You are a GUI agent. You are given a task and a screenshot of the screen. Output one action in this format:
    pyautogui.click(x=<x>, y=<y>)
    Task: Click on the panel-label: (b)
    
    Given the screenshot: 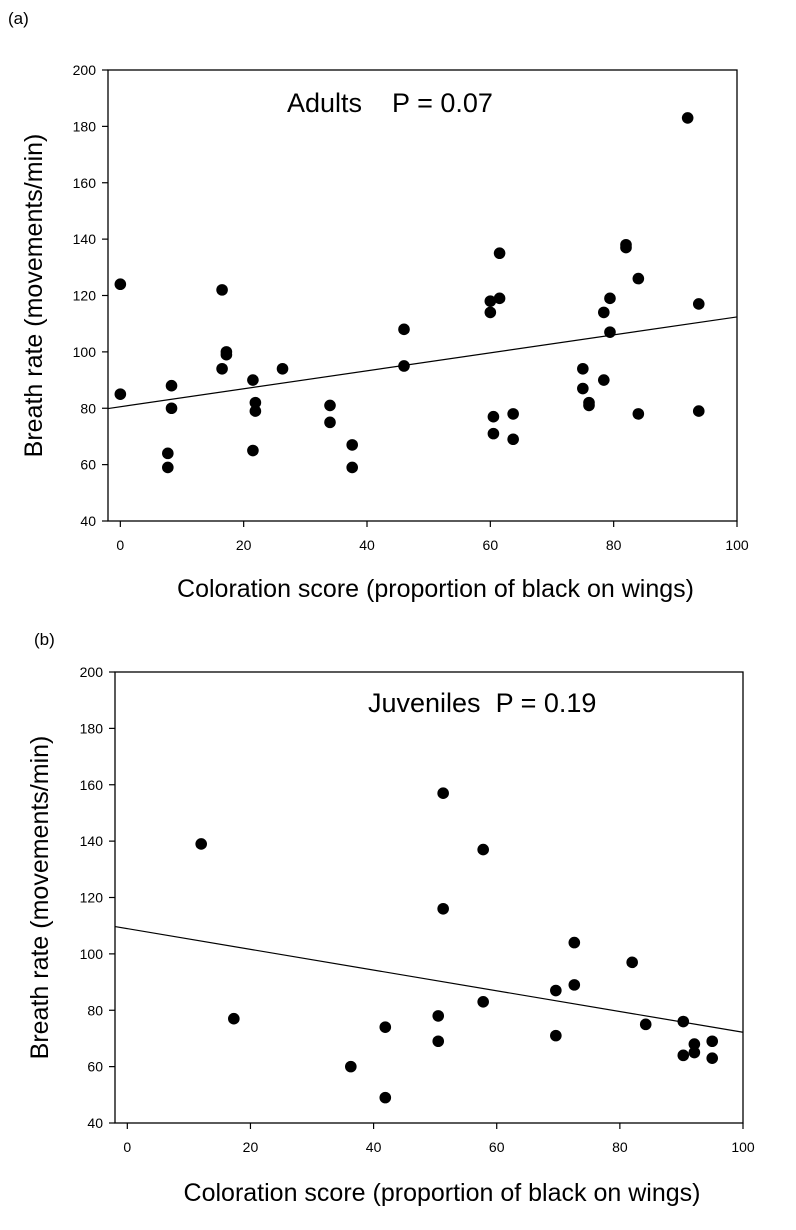 What is the action you would take?
    pyautogui.click(x=44, y=639)
    